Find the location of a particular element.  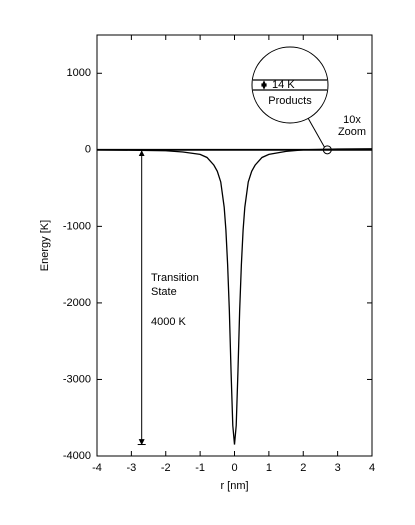

zoom-marker is located at coordinates (327, 150).